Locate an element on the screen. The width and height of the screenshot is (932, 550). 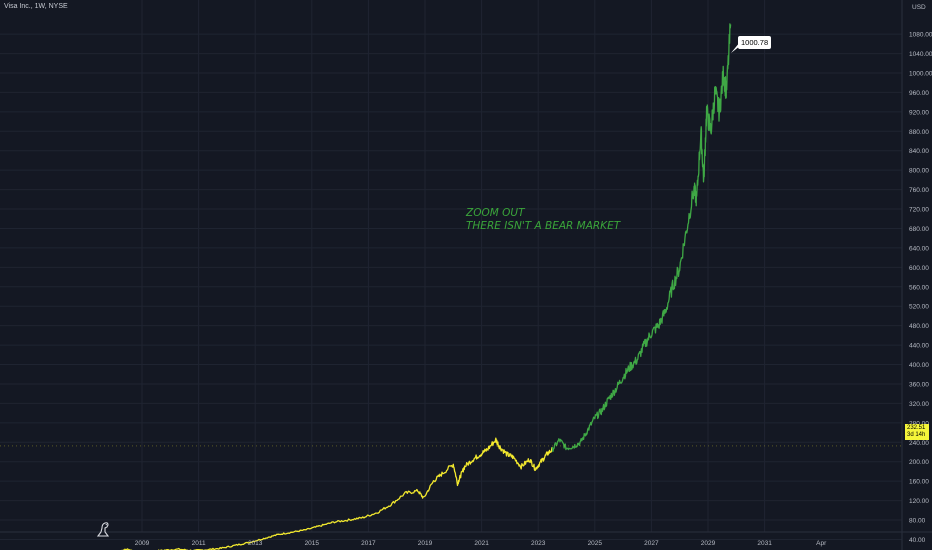
last-price-tag: 232.51 3d 14h is located at coordinates (917, 432).